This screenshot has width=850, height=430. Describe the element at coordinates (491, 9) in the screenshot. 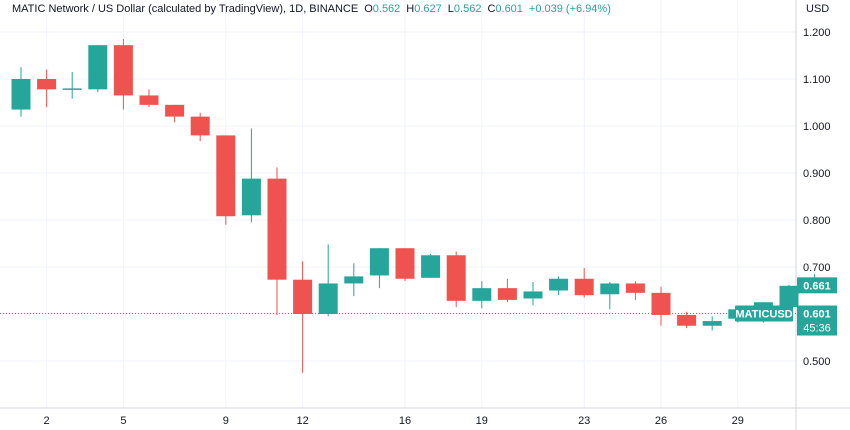

I see `ohlc-close-key: C` at that location.